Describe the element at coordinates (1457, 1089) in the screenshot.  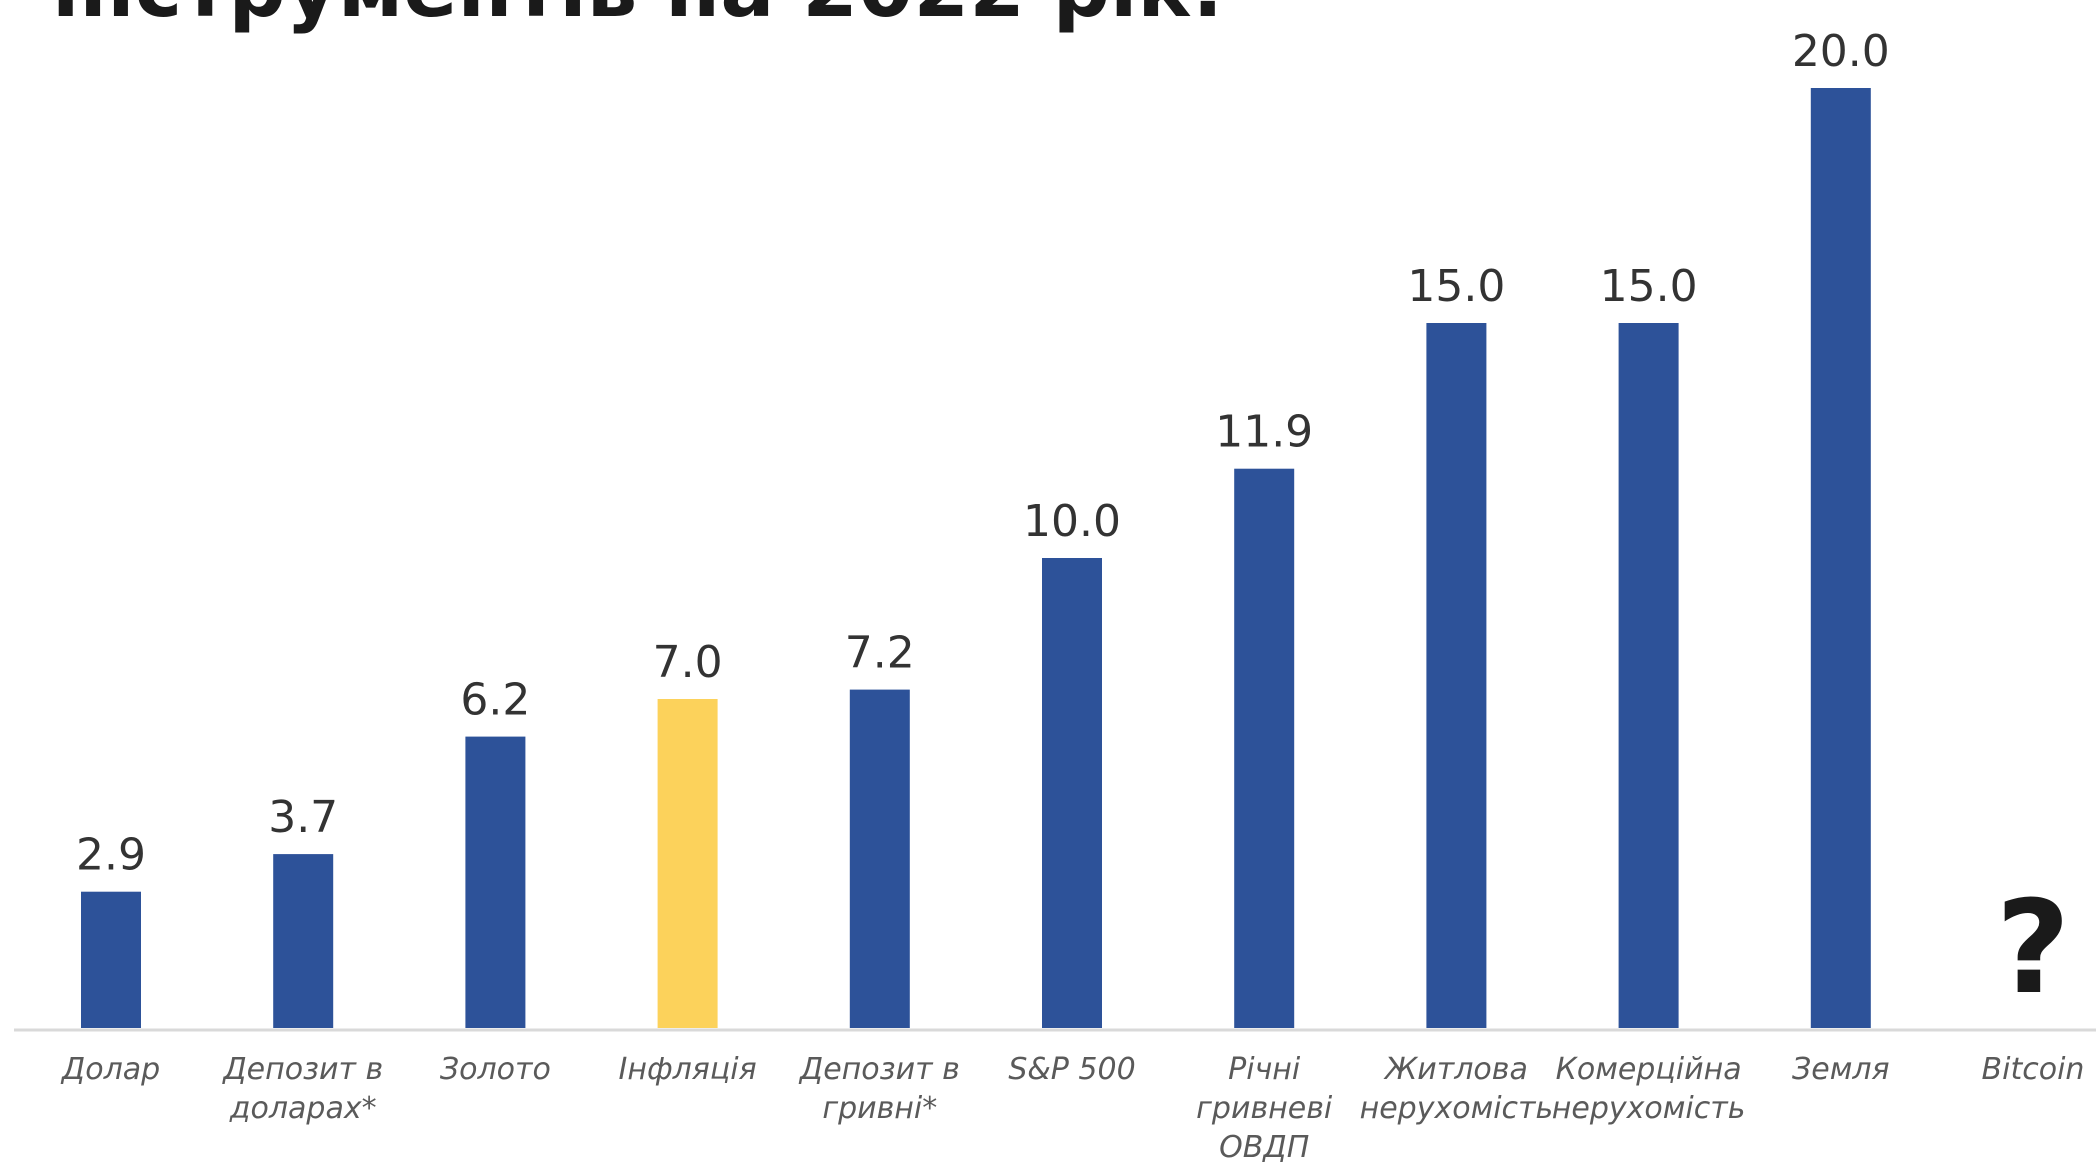
I see `category-label: Житлова нерухомість` at that location.